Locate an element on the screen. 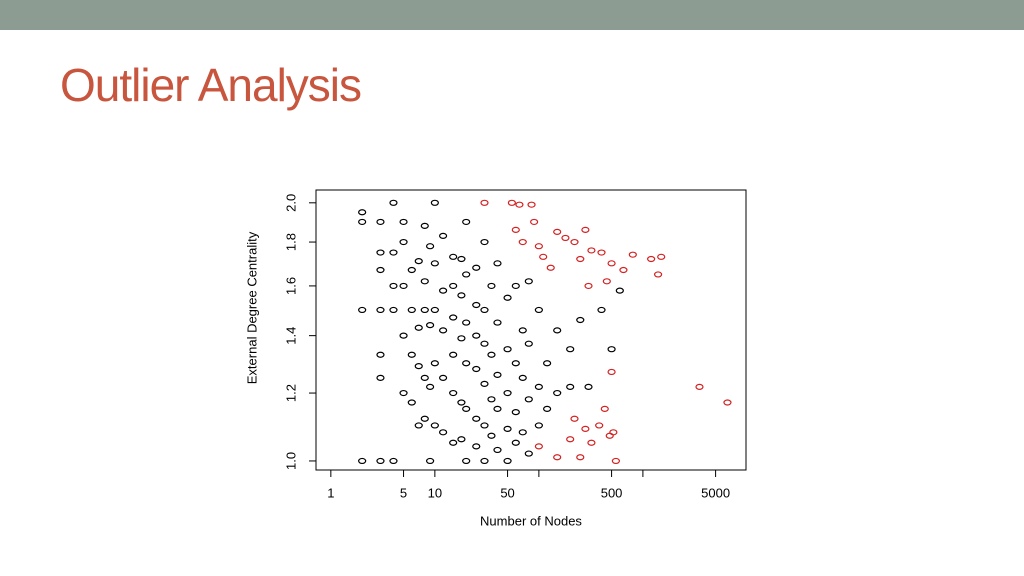 This screenshot has width=1024, height=576. header-band is located at coordinates (512, 15).